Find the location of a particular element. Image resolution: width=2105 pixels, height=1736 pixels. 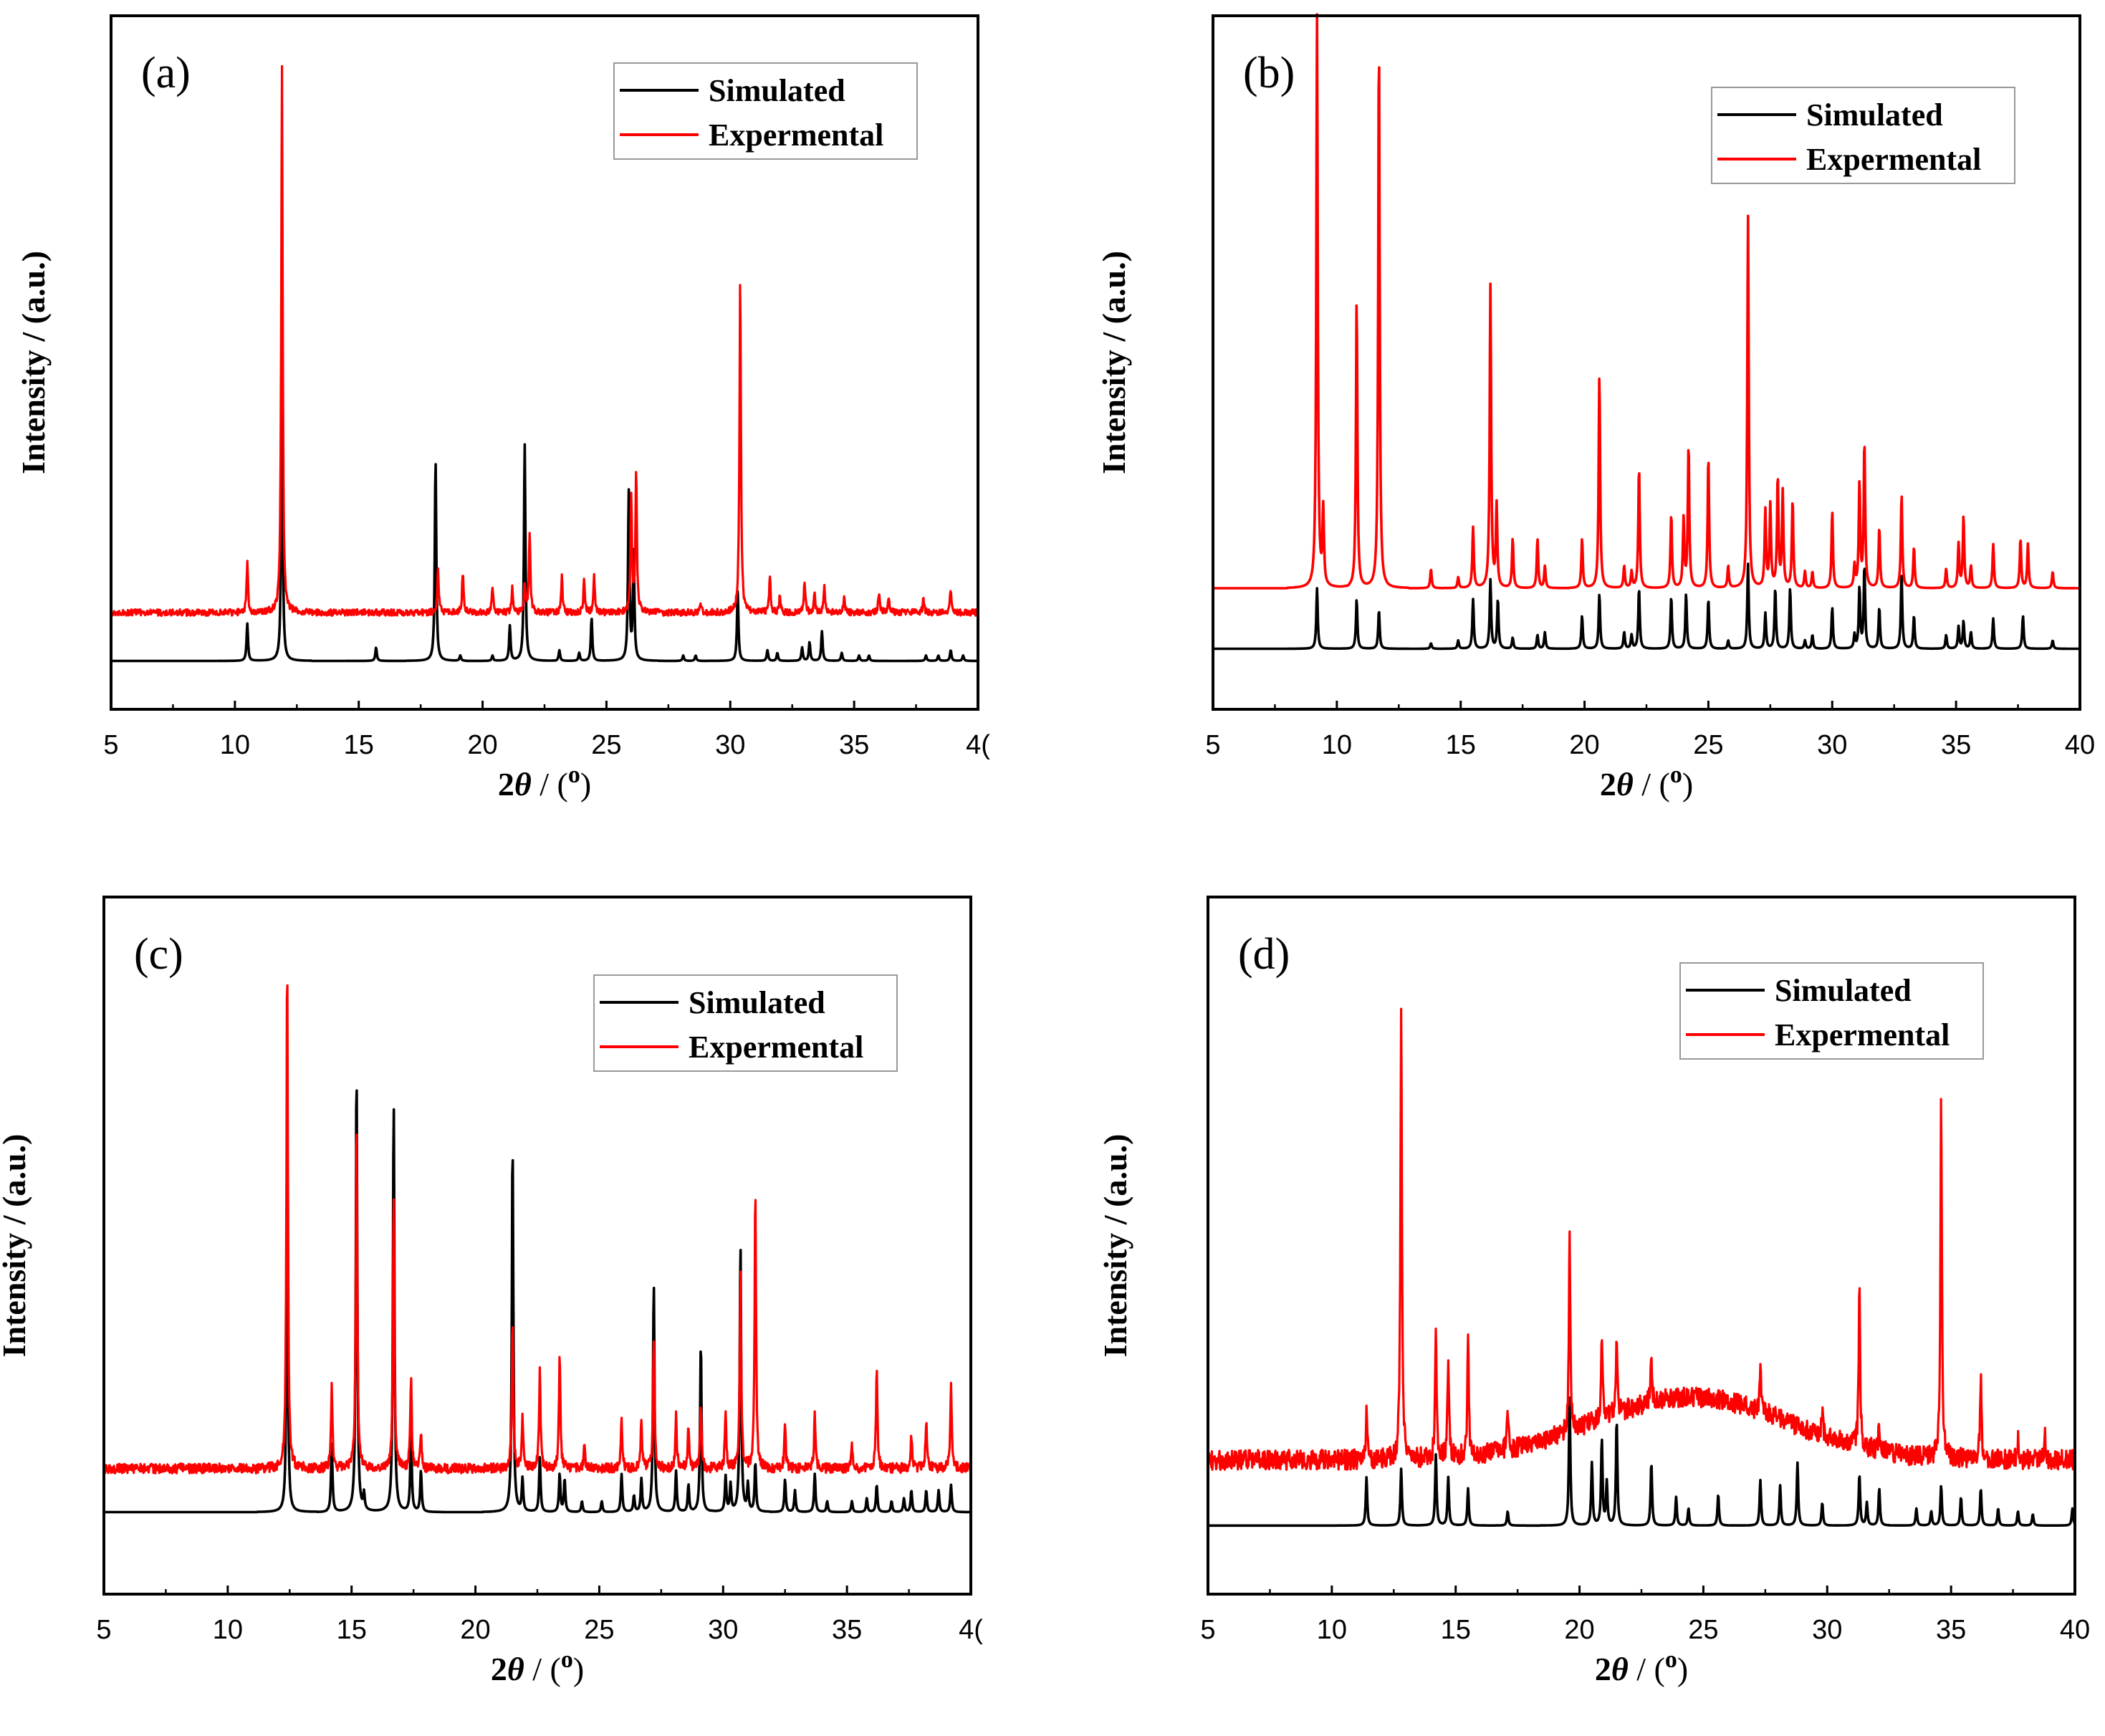

panel-label: (d) is located at coordinates (1264, 955).